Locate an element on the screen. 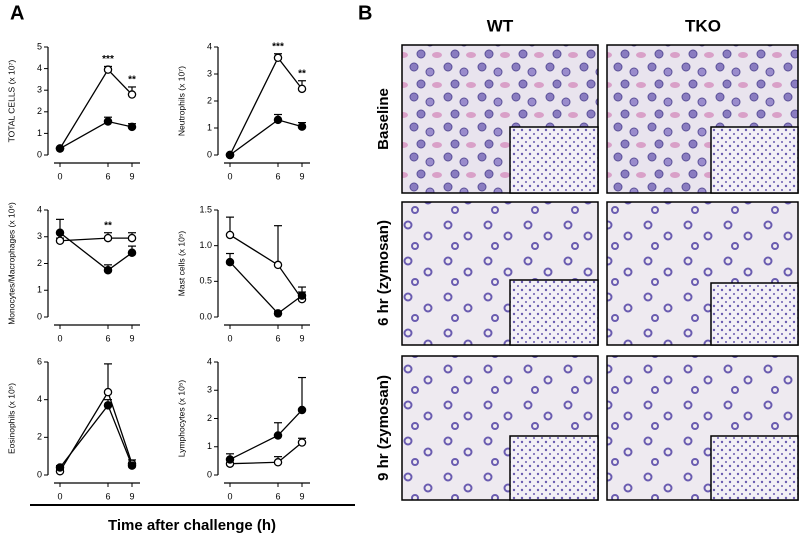 The width and height of the screenshot is (800, 540). y-axis-label: Lymphocytes (x 10⁵) is located at coordinates (181, 419).